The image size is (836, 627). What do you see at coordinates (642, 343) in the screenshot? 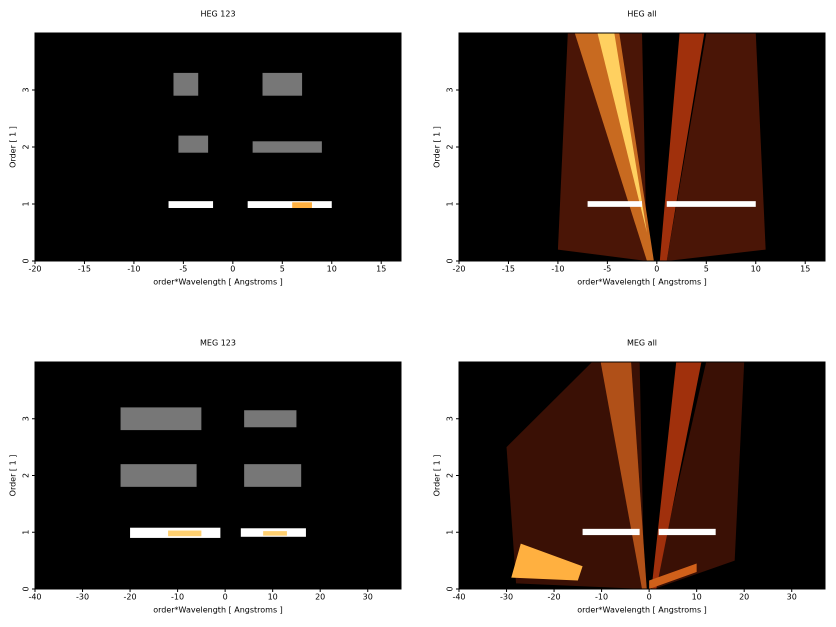
I see `chart-title: MEG all` at bounding box center [642, 343].